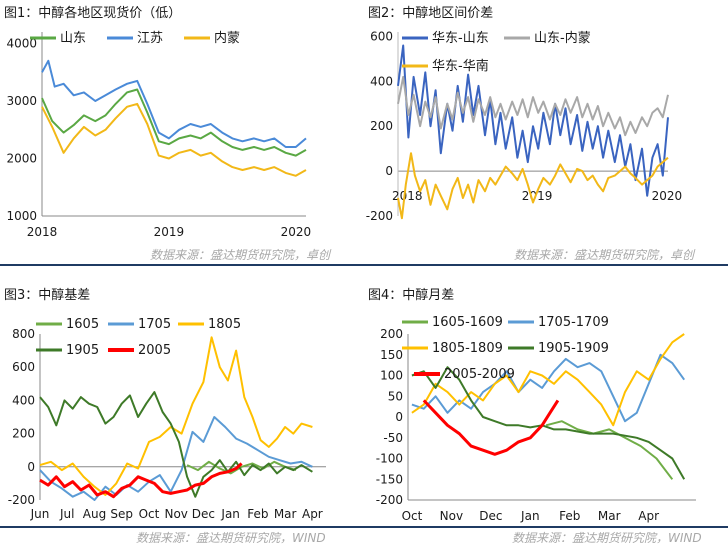 The height and width of the screenshot is (549, 728). I want to click on series-line-2005, so click(141, 480).